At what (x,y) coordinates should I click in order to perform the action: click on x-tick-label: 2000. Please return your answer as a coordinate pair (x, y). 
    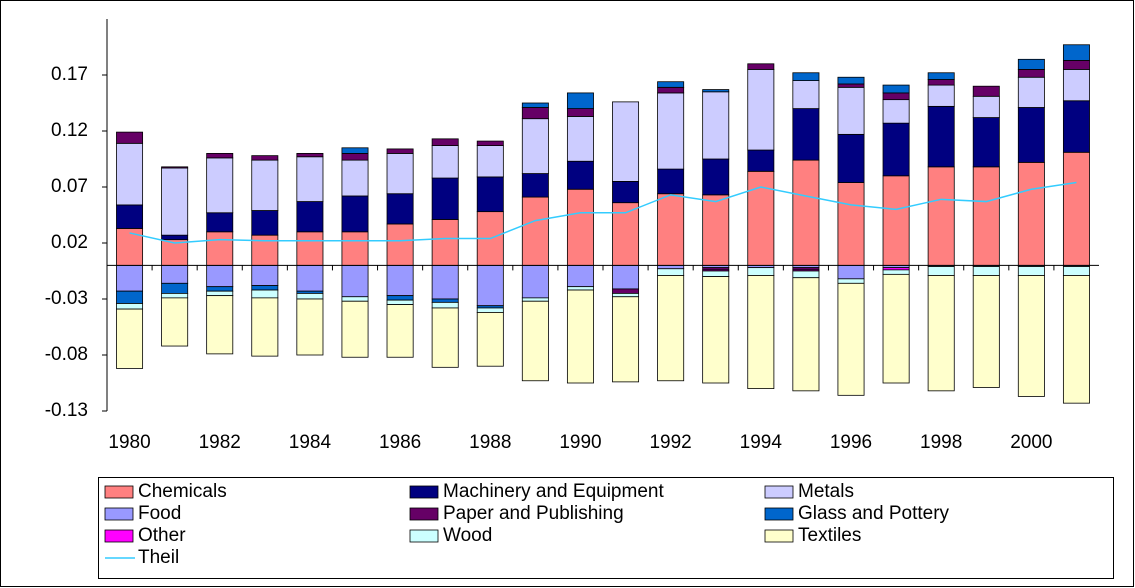
    Looking at the image, I should click on (1031, 442).